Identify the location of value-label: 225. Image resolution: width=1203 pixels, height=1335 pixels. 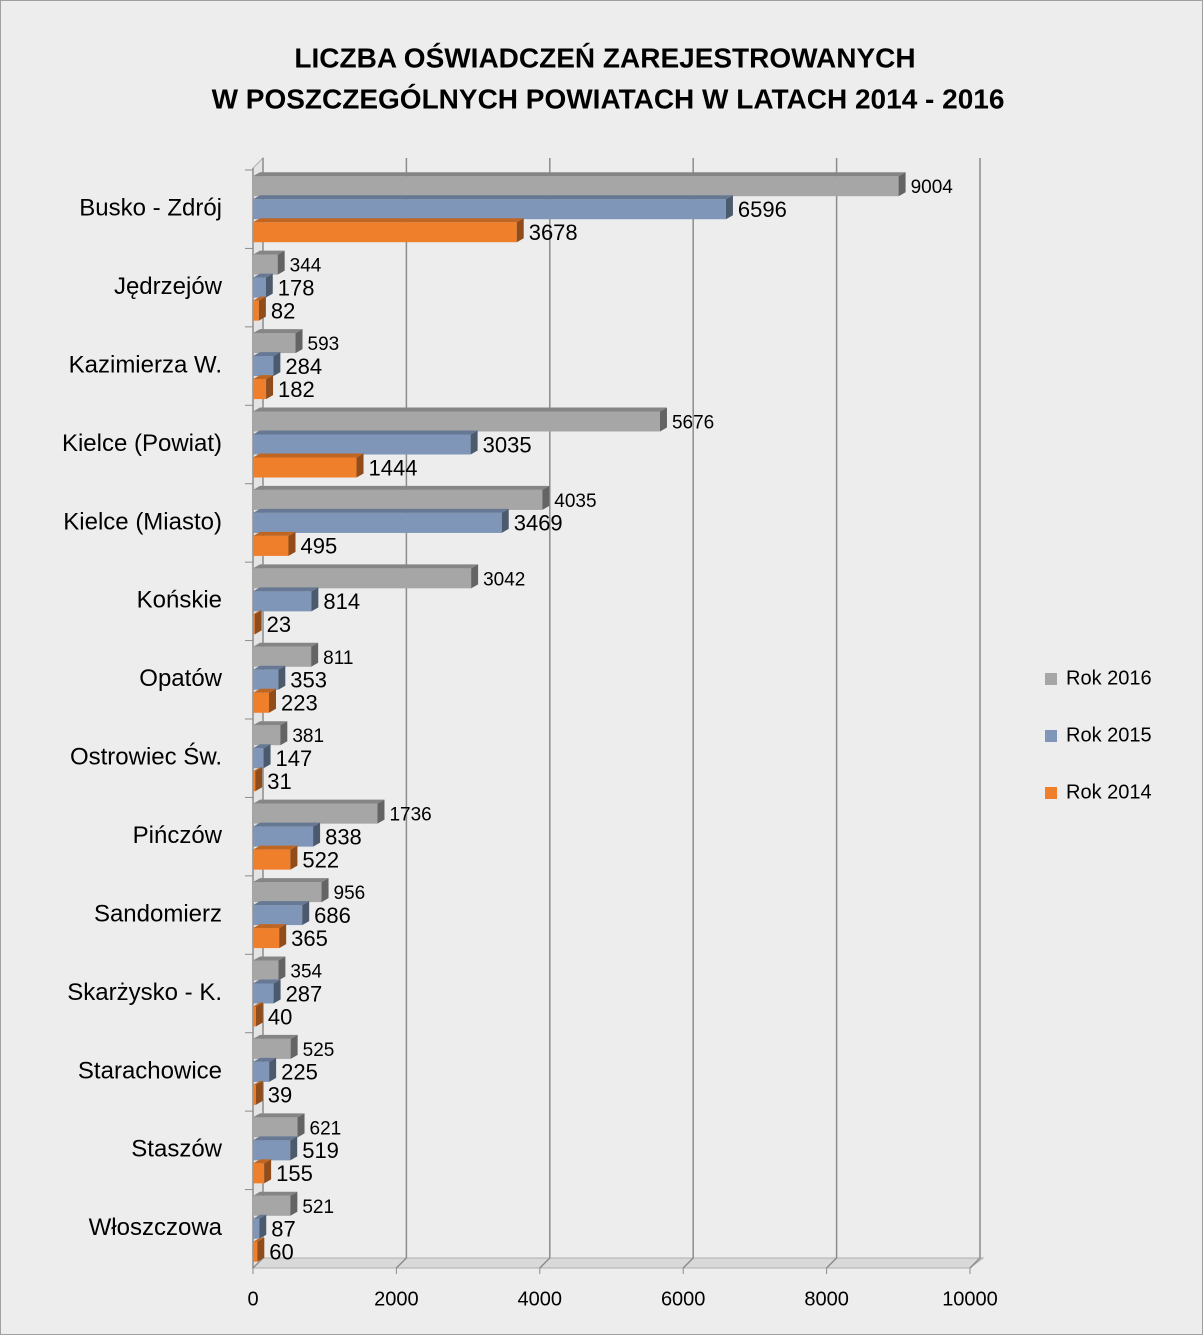
(299, 1072).